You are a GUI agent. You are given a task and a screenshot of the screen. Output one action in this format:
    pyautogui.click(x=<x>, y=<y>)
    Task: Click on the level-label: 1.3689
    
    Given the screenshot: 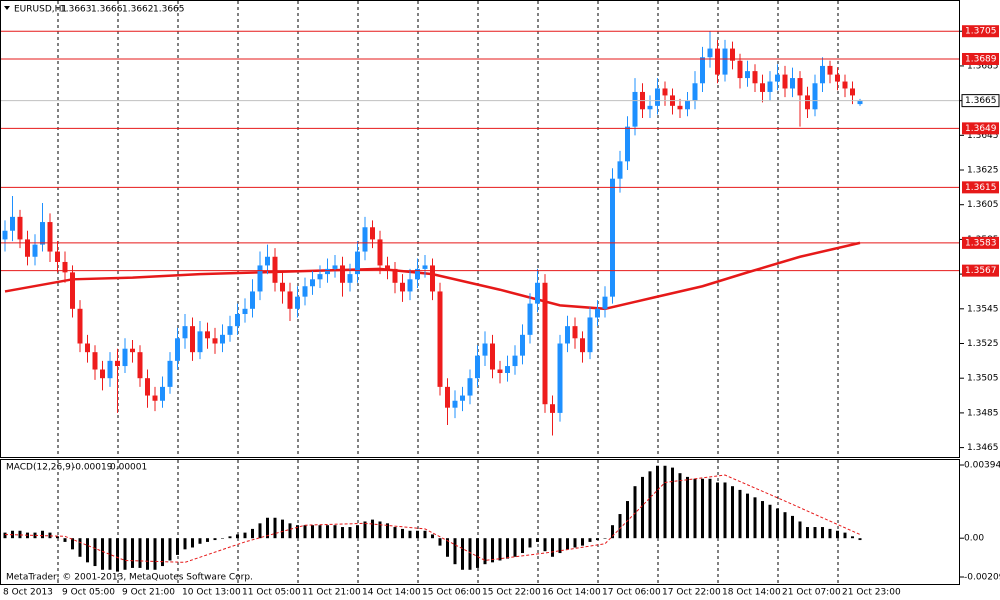 What is the action you would take?
    pyautogui.click(x=981, y=59)
    